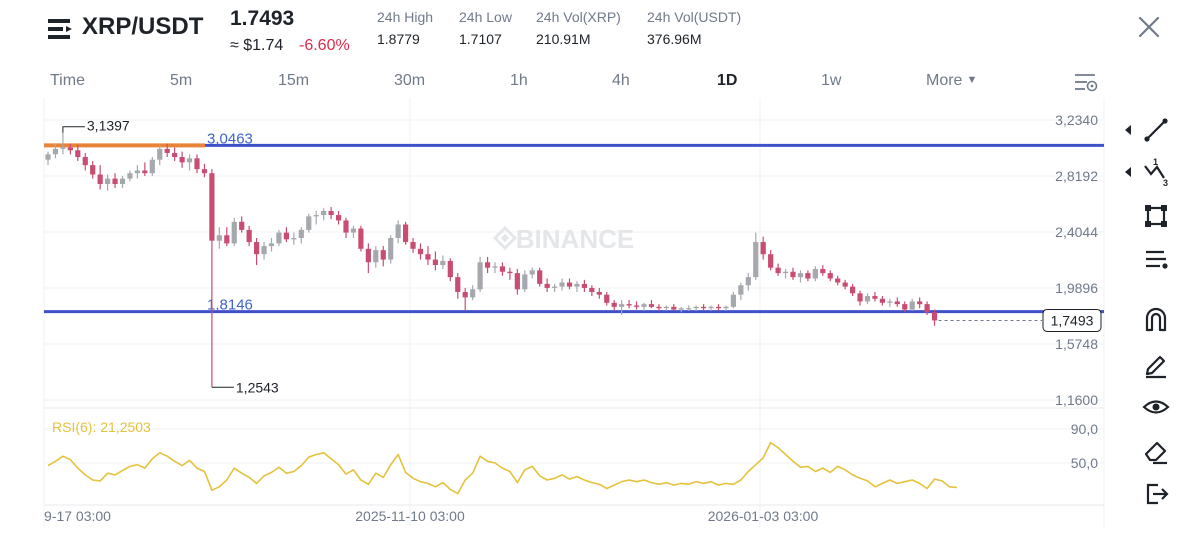 This screenshot has width=1200, height=540. What do you see at coordinates (181, 80) in the screenshot?
I see `tab-5m: 5m` at bounding box center [181, 80].